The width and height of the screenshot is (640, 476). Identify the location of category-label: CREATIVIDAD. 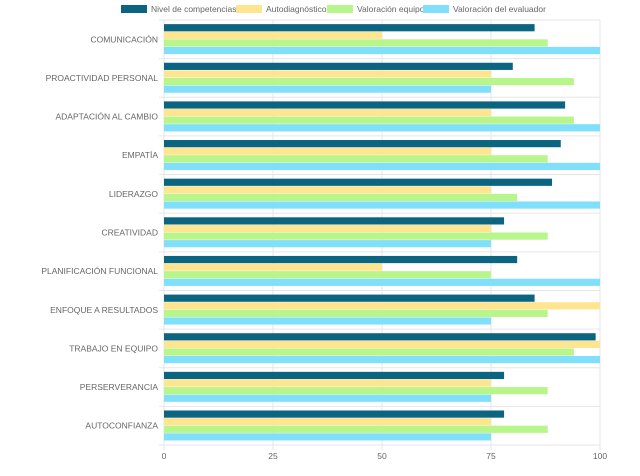
(129, 233).